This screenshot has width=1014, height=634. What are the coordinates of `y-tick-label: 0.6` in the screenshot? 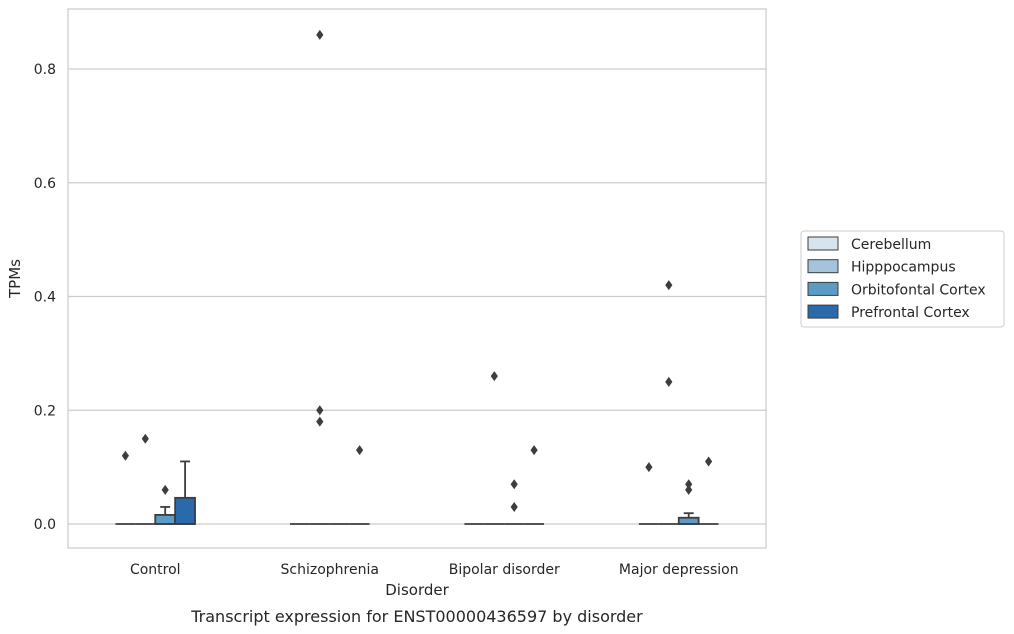 It's located at (45, 184).